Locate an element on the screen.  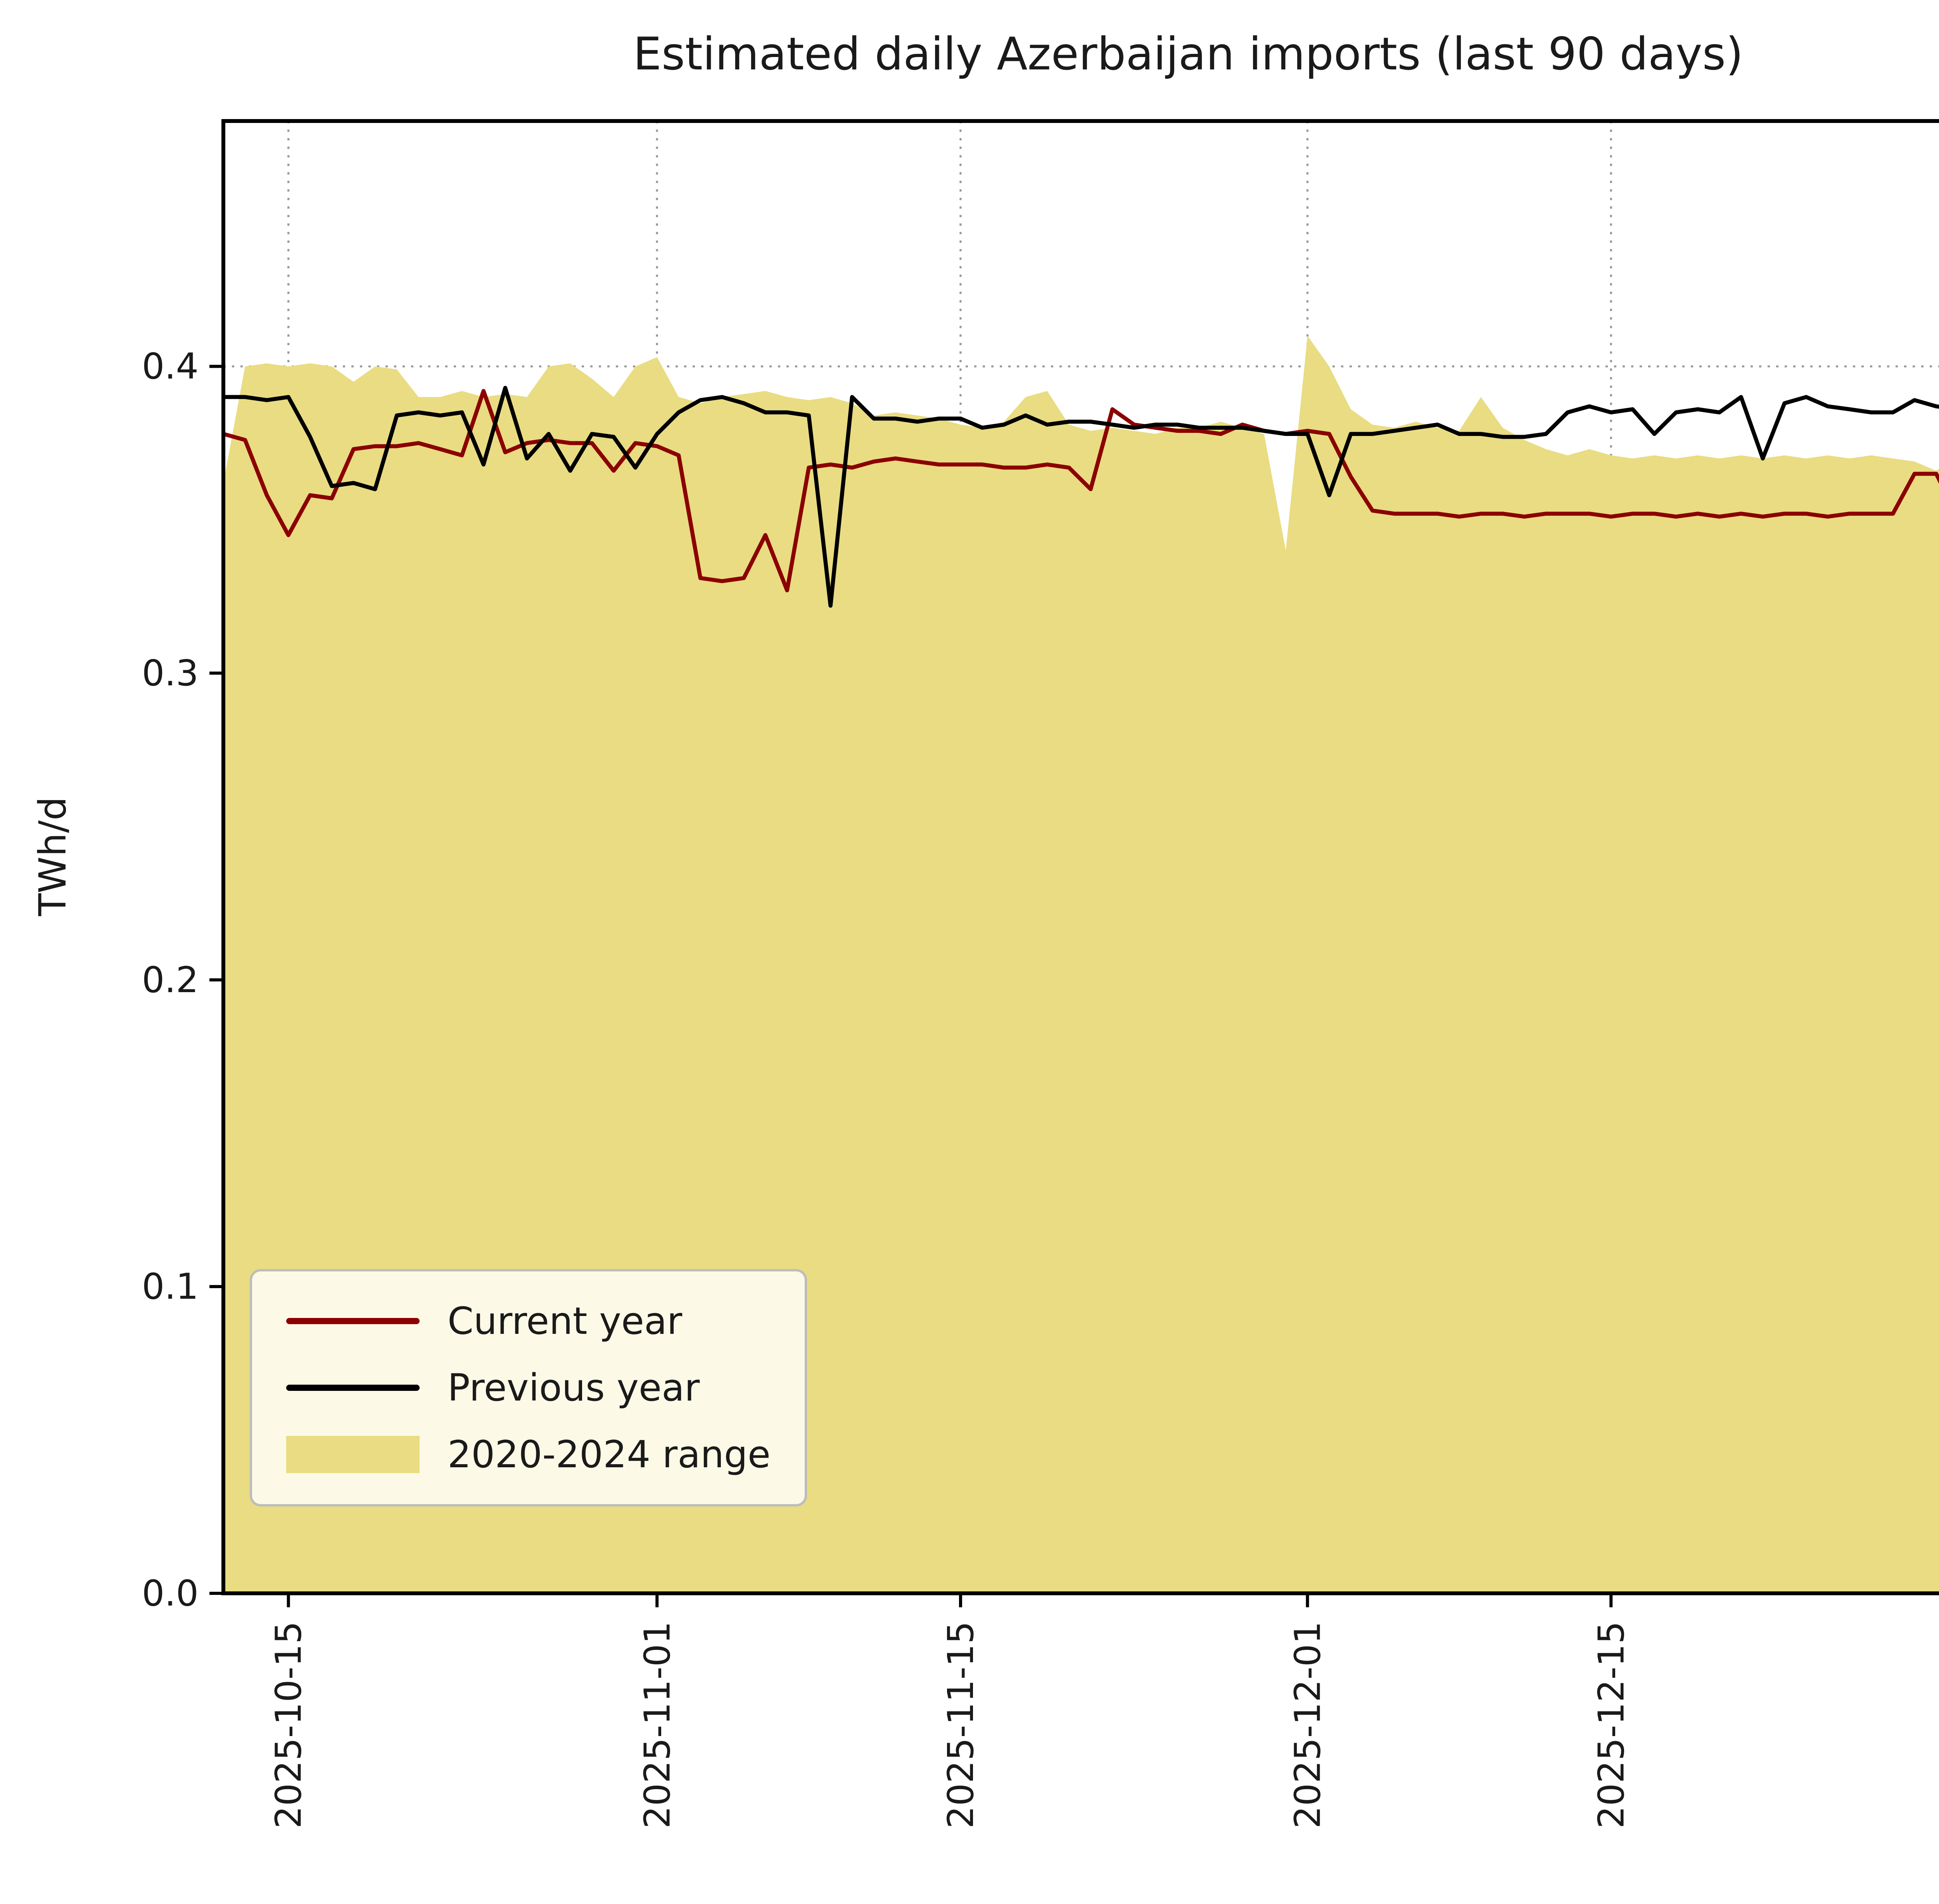
x-tick-label: 2025-11-15 is located at coordinates (961, 1725).